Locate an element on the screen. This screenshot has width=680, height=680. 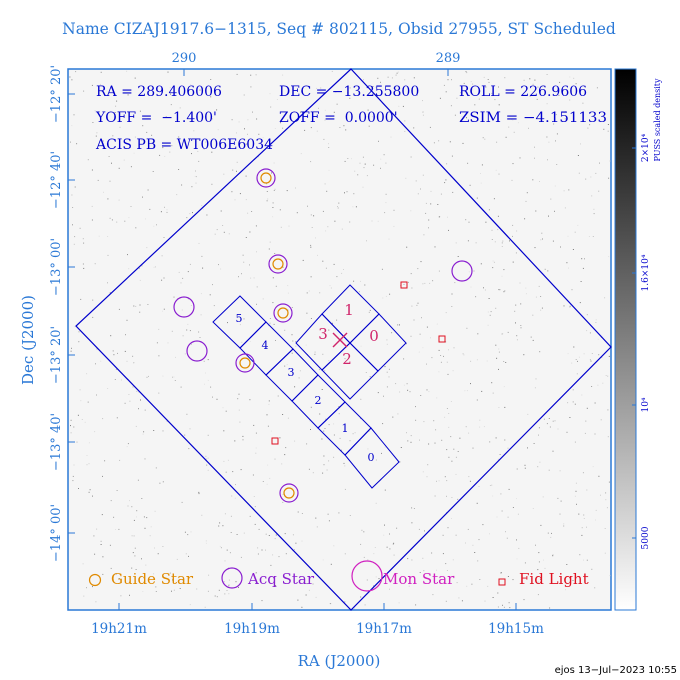
bottom-tick-19h21m: 19h21m is located at coordinates (119, 629).